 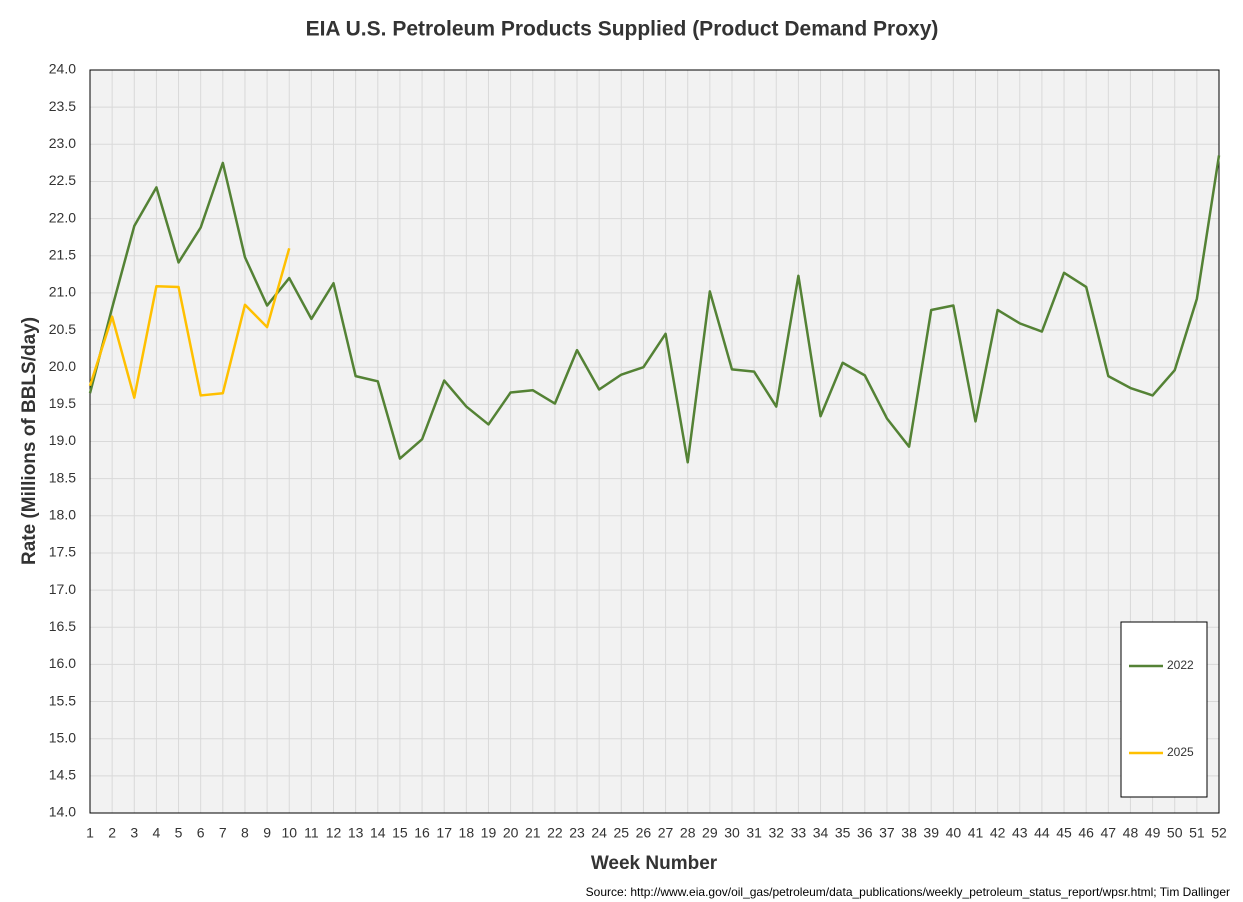 What do you see at coordinates (776, 833) in the screenshot?
I see `x-tick-label: 32` at bounding box center [776, 833].